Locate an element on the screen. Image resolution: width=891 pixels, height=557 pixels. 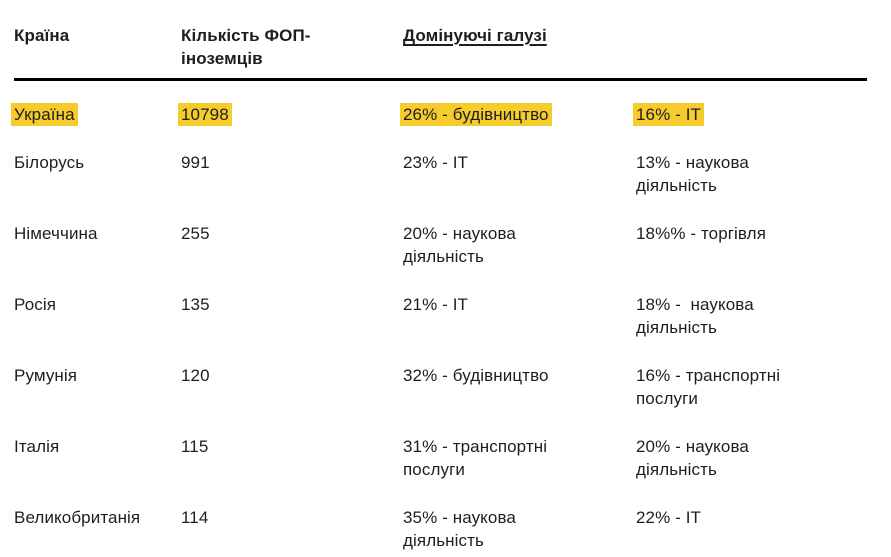
header-industries-link: Домінуючі галузі is located at coordinates (475, 35).